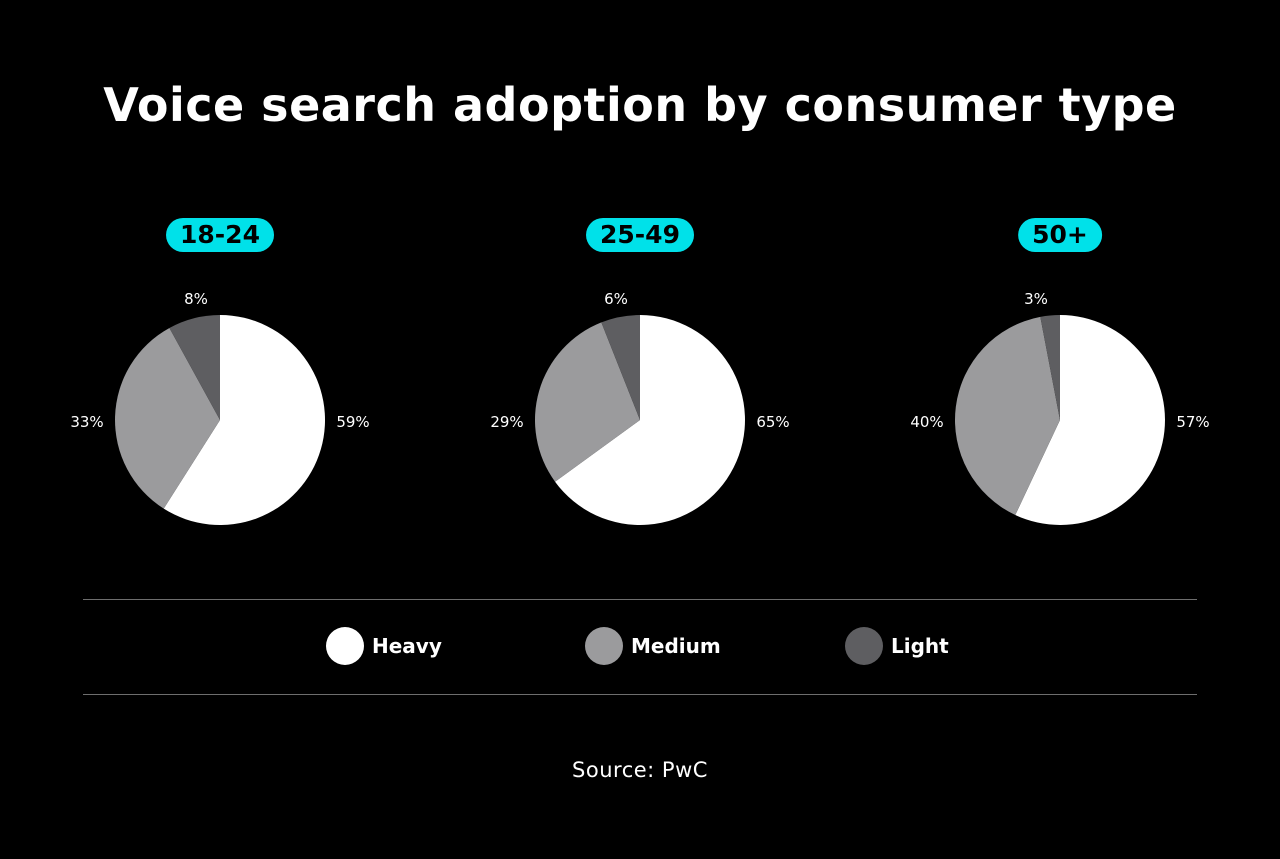  I want to click on data-label-light: 8%, so click(196, 299).